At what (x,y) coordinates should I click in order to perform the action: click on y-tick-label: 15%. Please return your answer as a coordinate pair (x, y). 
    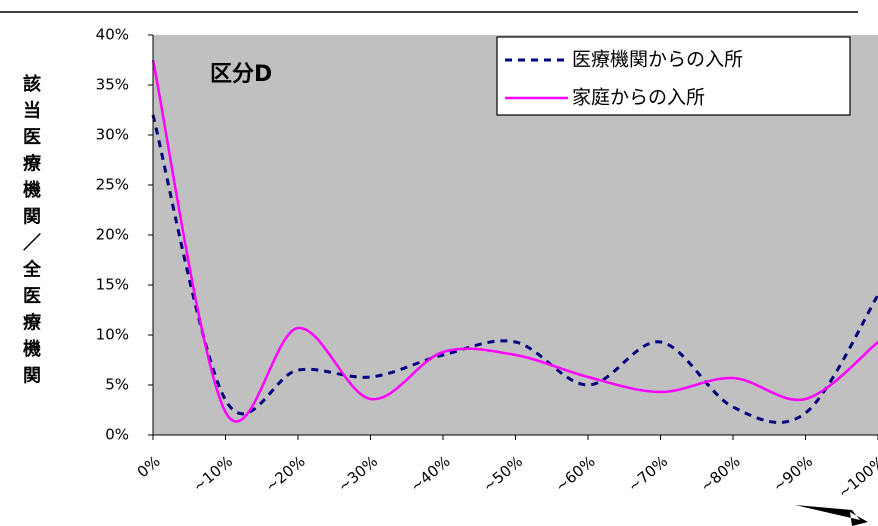
    Looking at the image, I should click on (112, 285).